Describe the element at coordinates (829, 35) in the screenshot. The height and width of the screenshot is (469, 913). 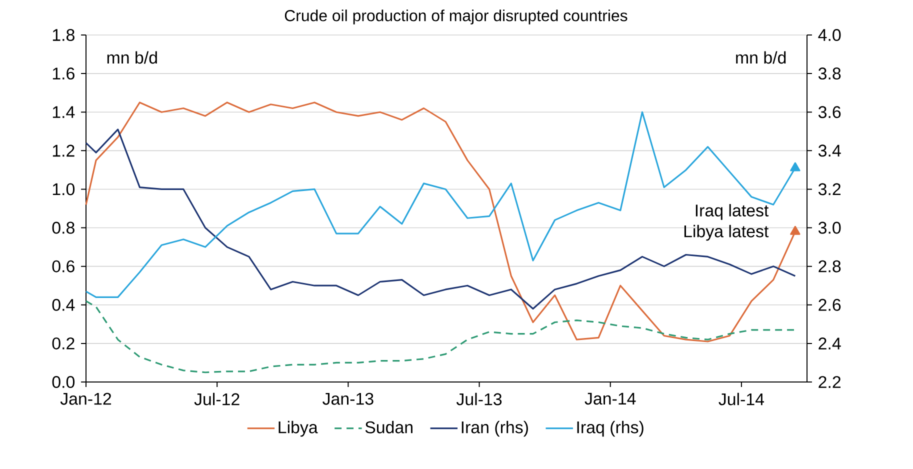
I see `y2-tick-label: 4.0` at that location.